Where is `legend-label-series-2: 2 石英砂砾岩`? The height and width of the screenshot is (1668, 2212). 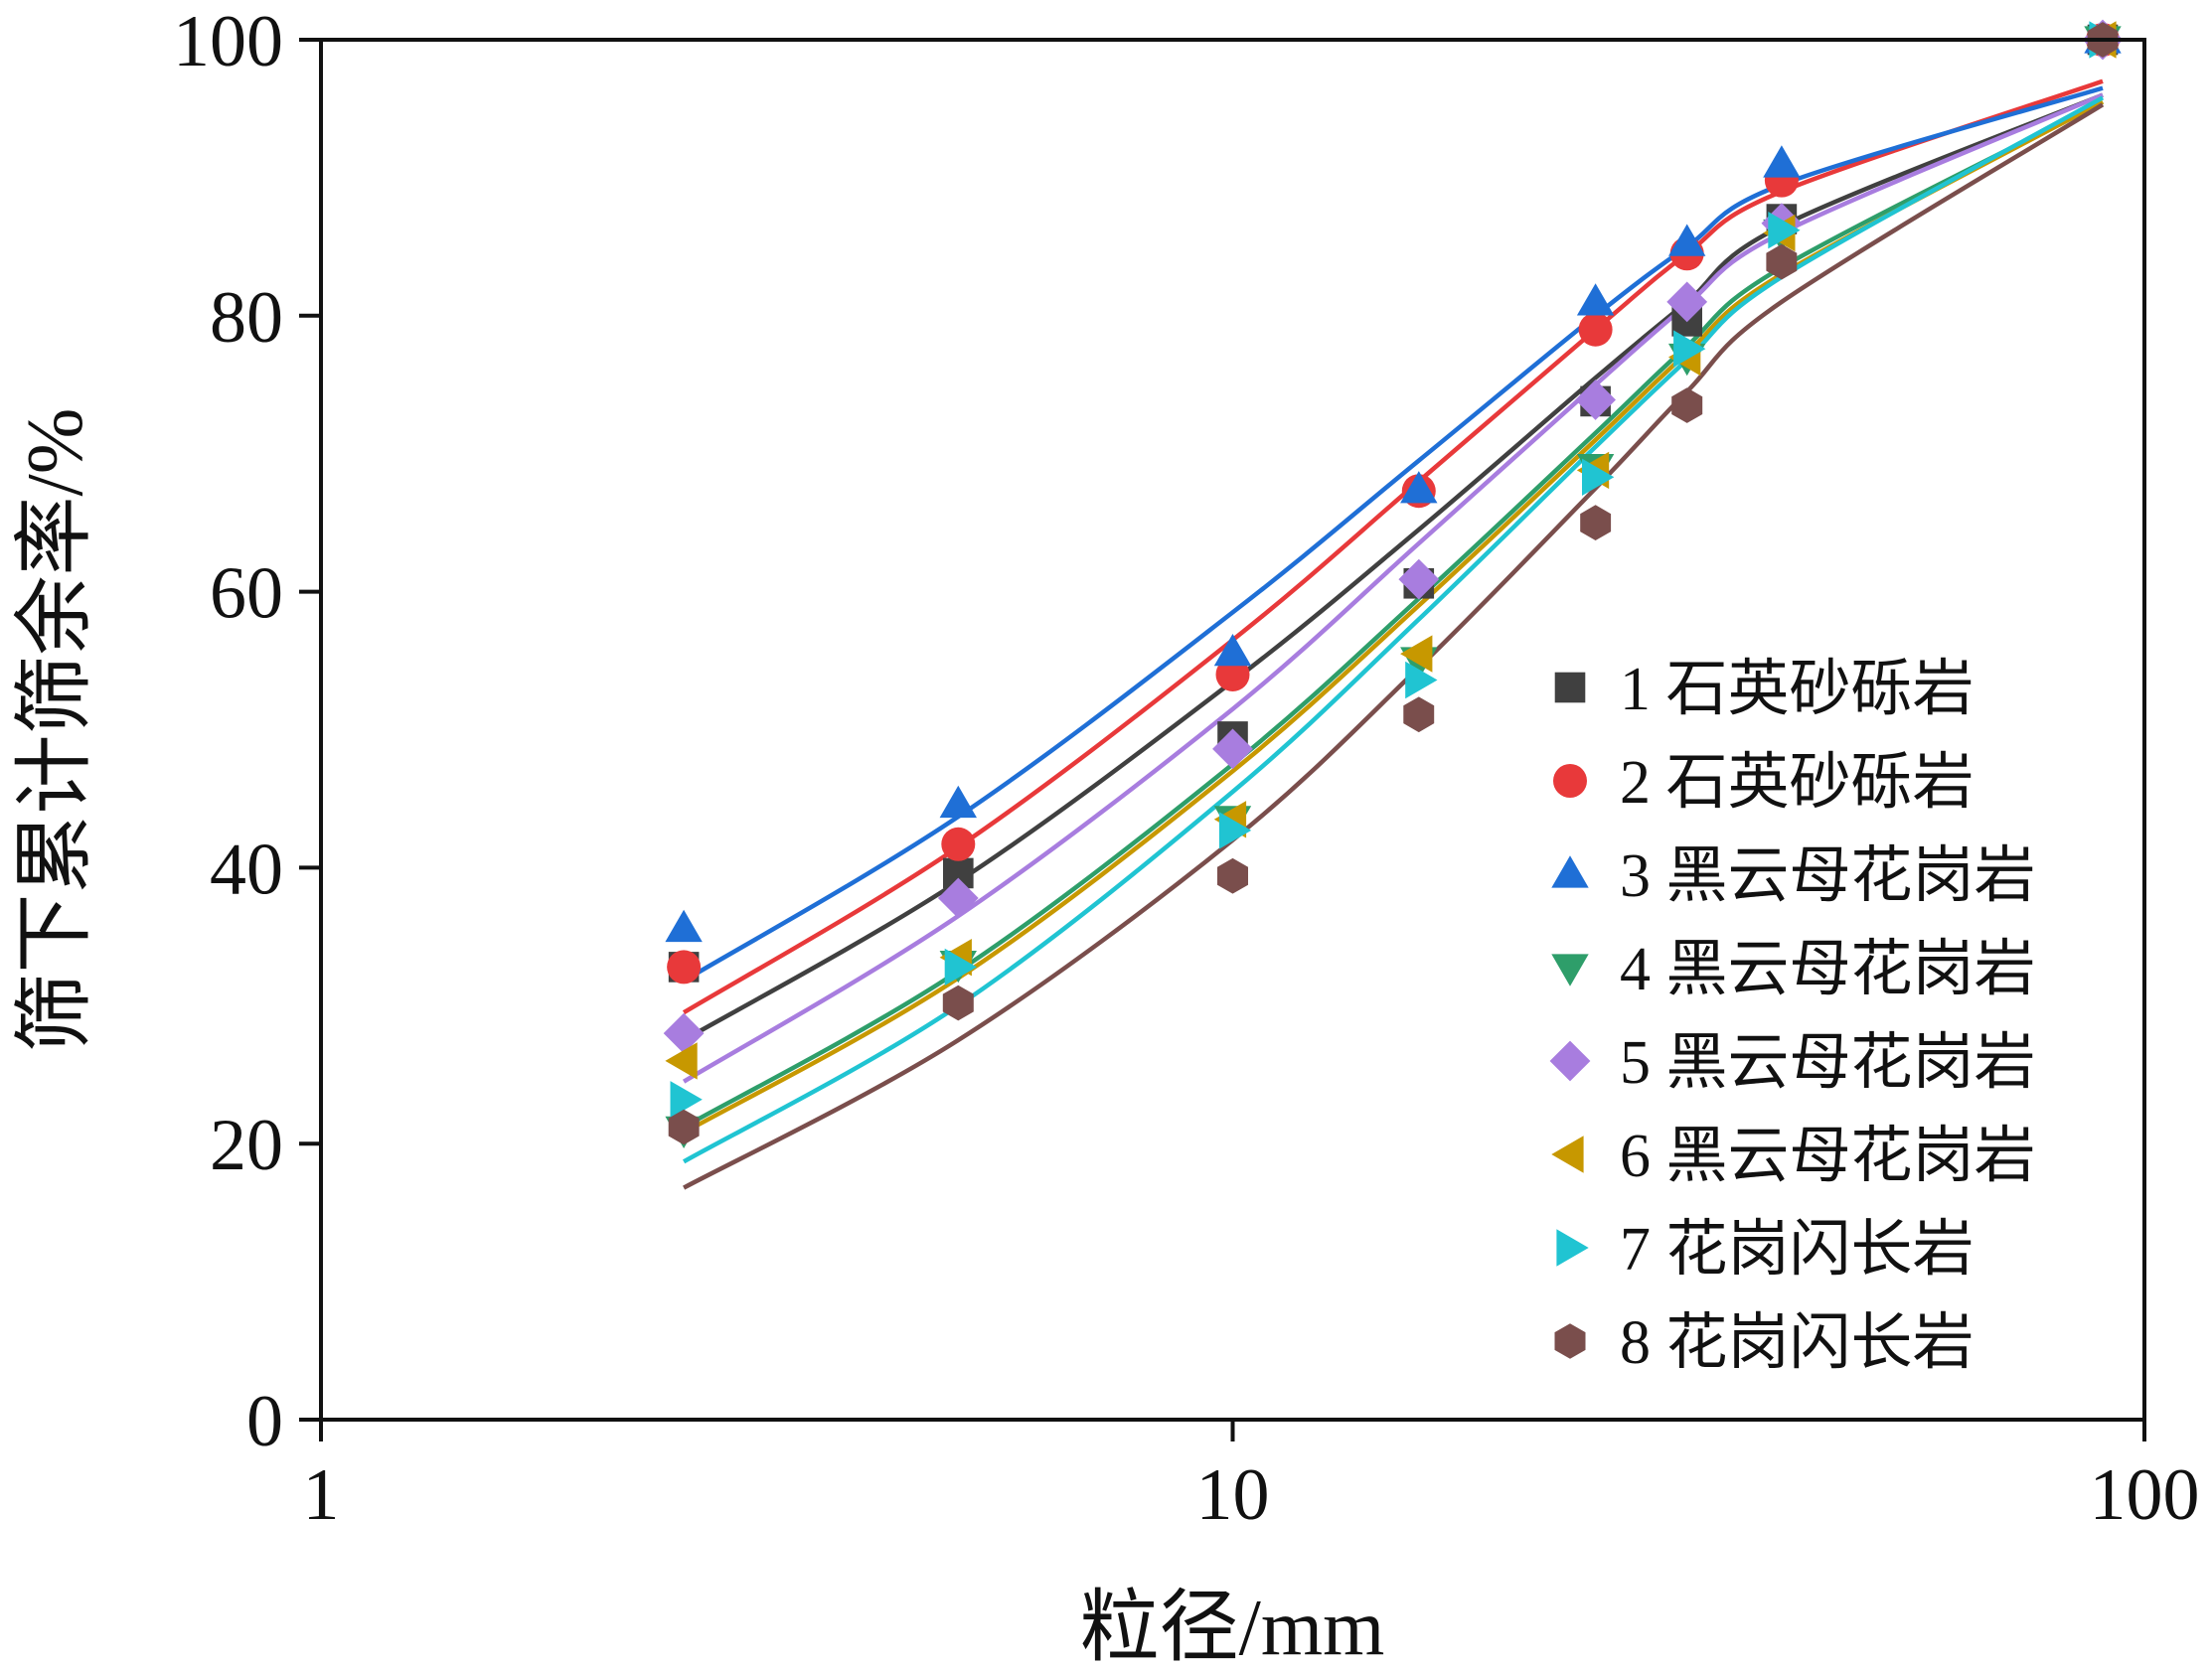
legend-label-series-2: 2 石英砂砾岩 is located at coordinates (1797, 783).